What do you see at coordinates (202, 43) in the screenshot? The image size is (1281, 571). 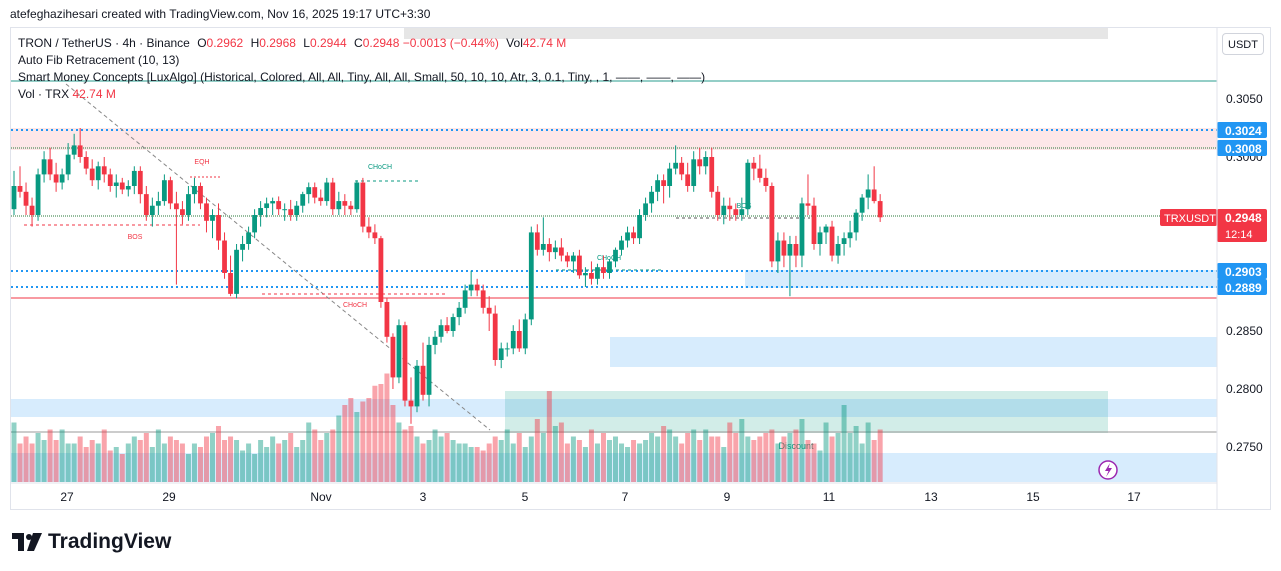 I see `legend-open-label: O` at bounding box center [202, 43].